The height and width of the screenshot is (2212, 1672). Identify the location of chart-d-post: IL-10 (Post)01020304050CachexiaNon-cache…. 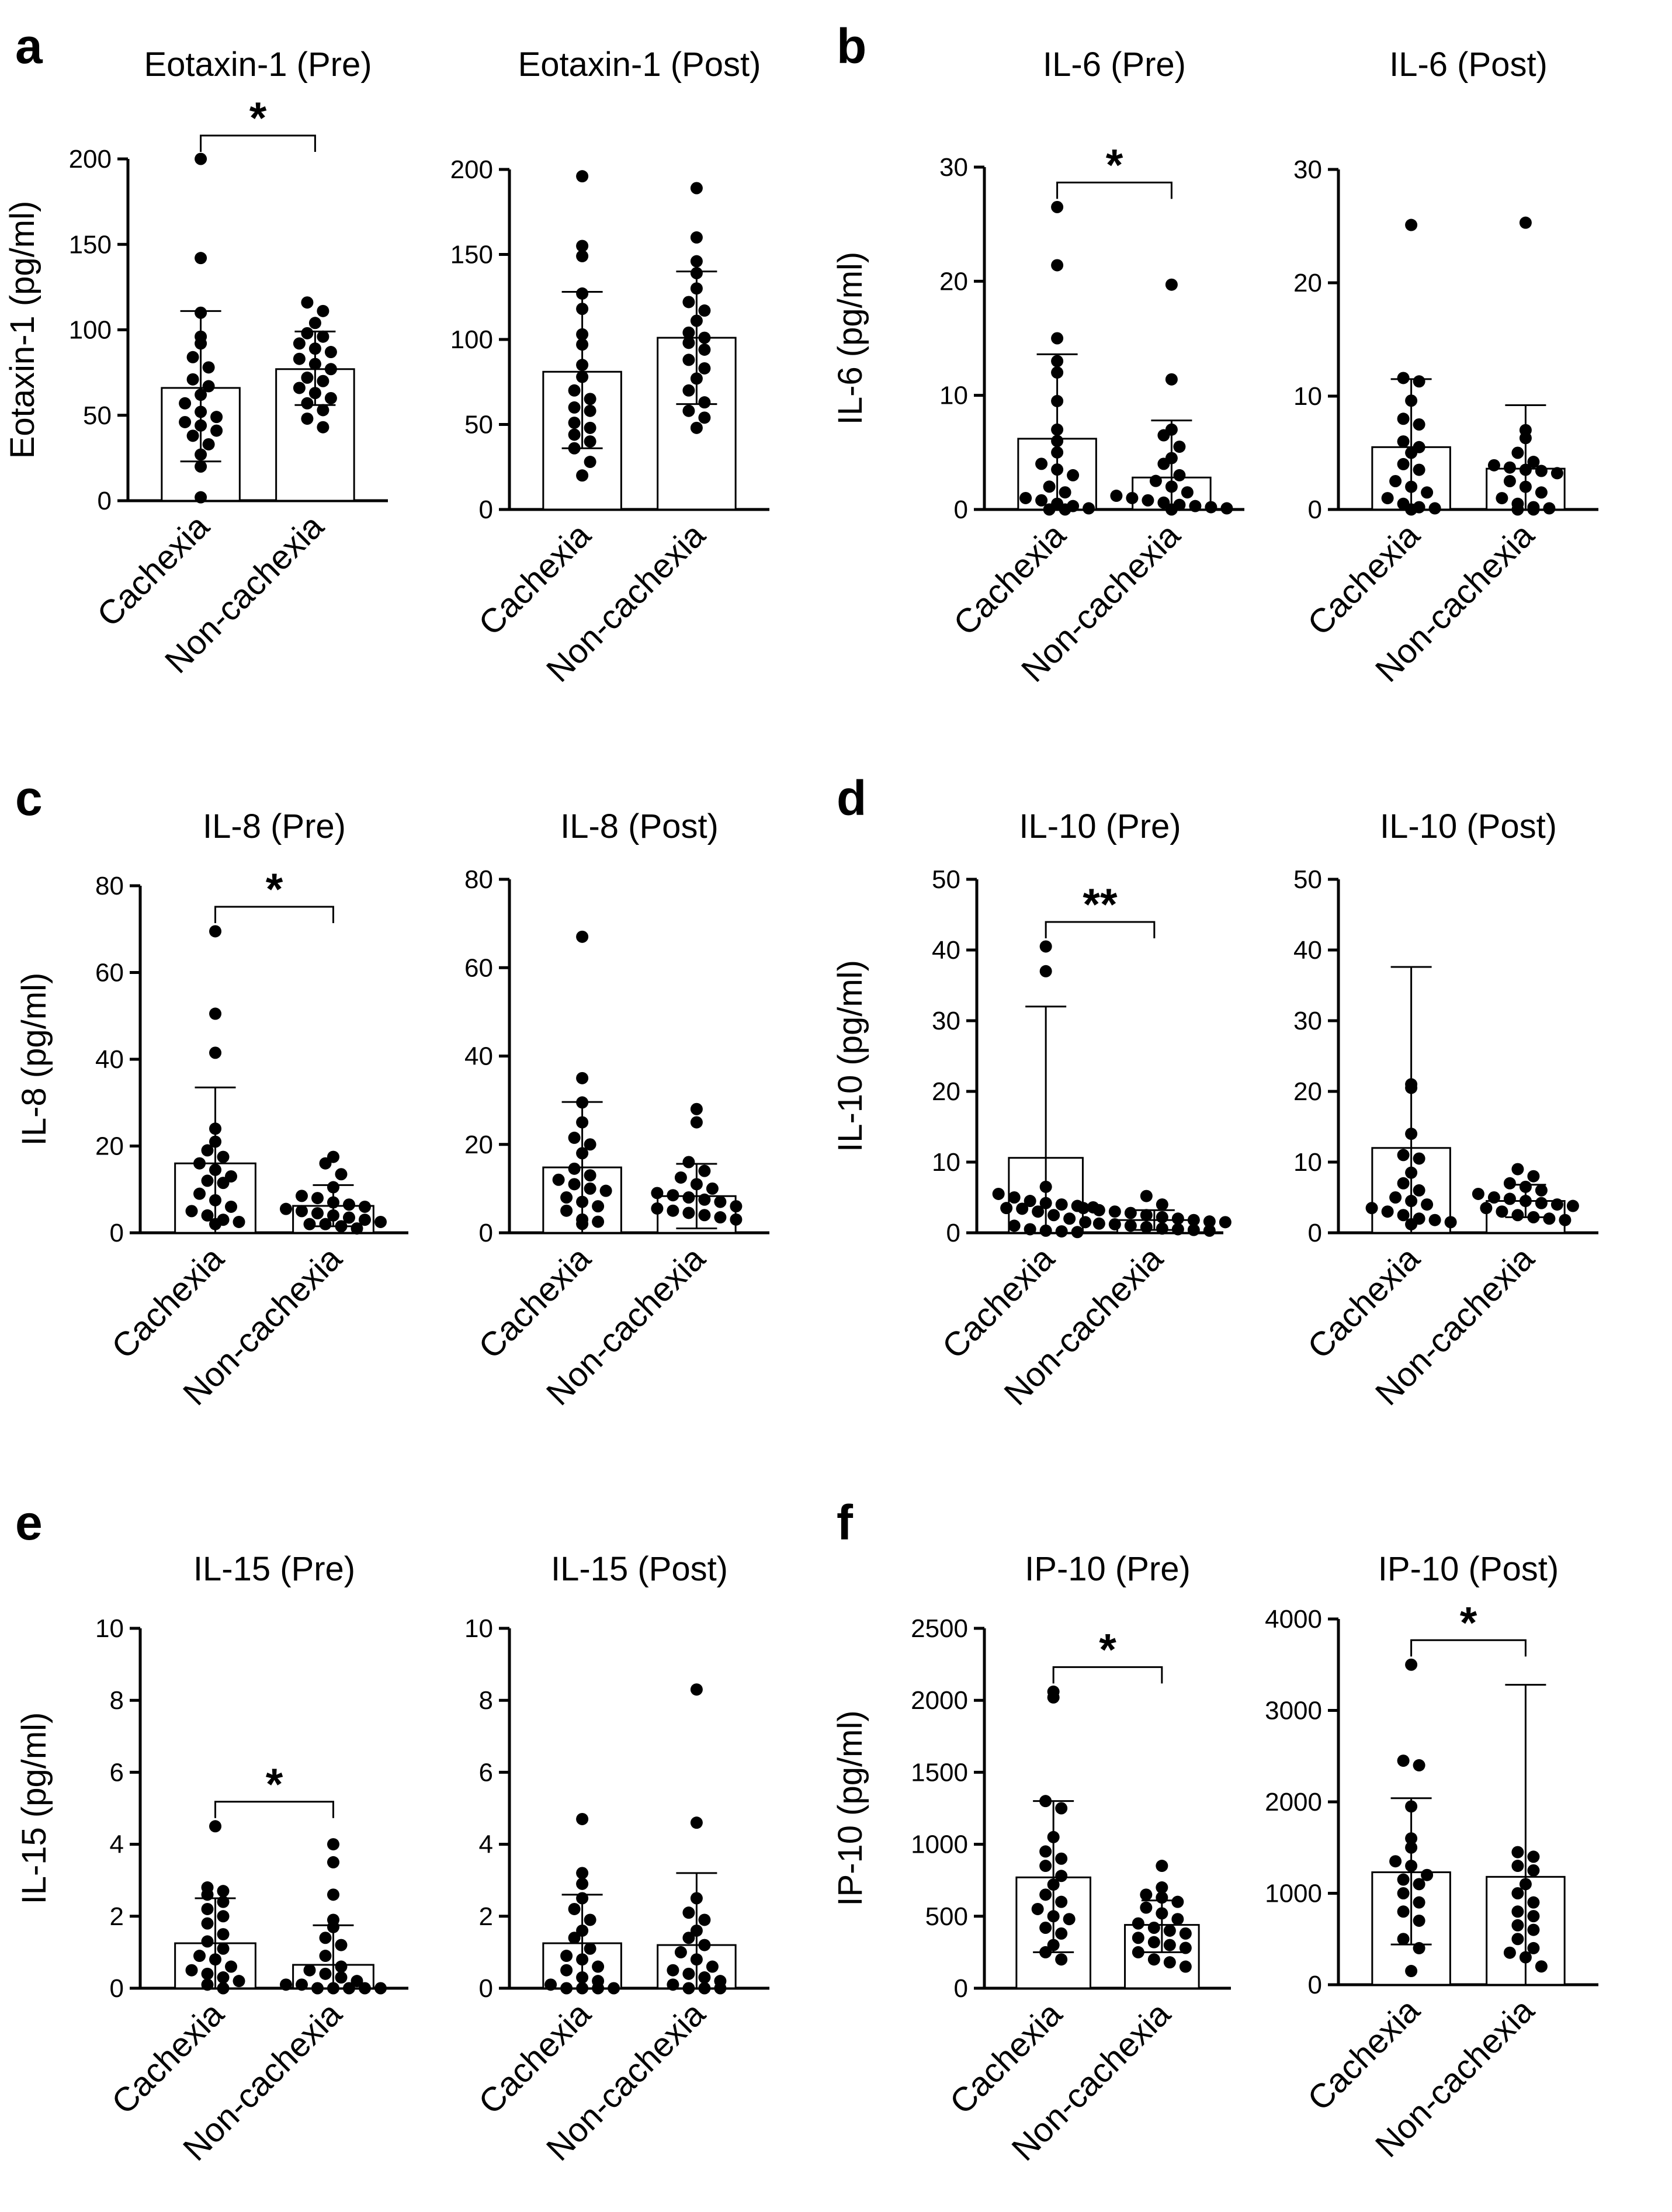
(1446, 1110).